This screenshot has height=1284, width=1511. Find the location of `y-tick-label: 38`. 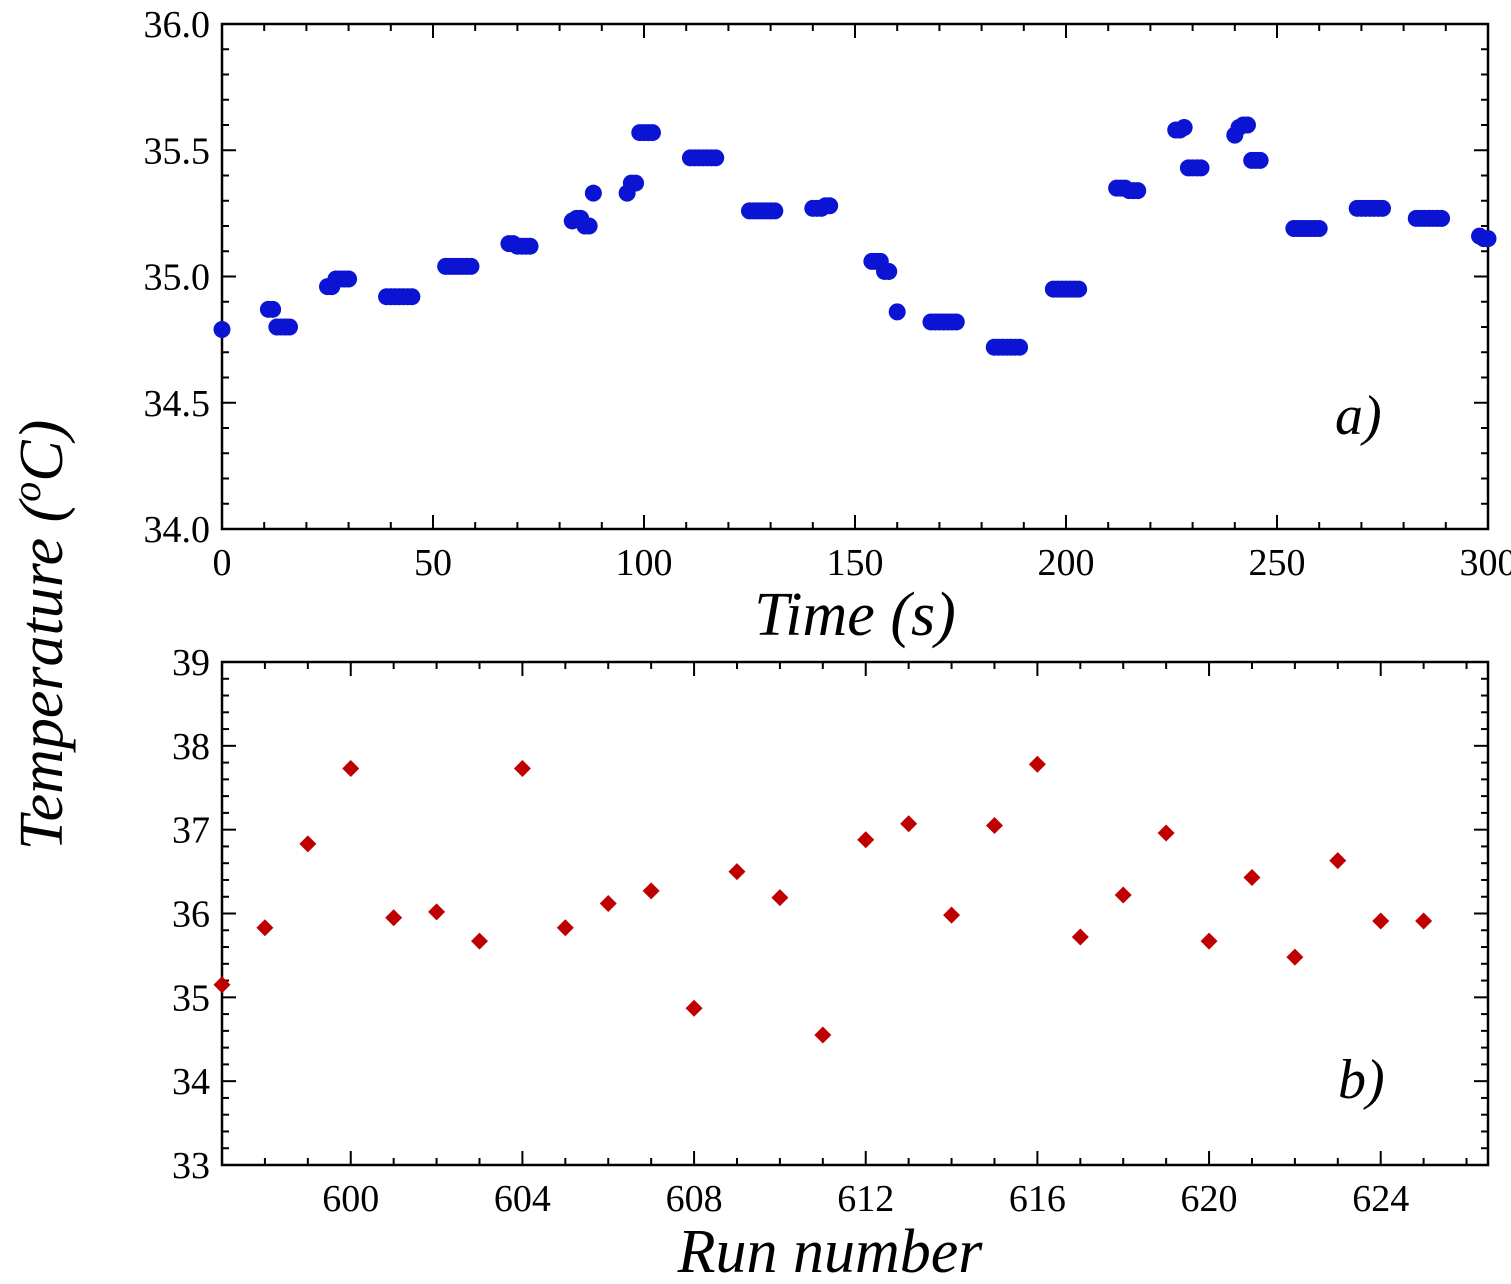

y-tick-label: 38 is located at coordinates (191, 747).